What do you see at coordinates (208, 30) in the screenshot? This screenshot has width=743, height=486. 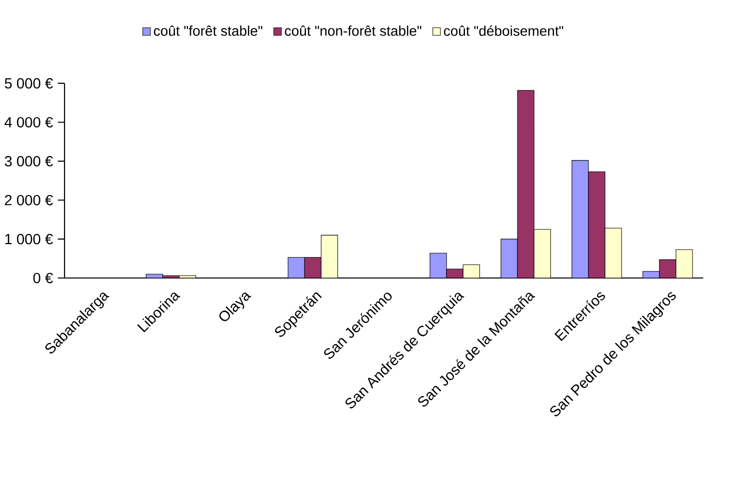 I see `legend-label: coût "forêt stable"` at bounding box center [208, 30].